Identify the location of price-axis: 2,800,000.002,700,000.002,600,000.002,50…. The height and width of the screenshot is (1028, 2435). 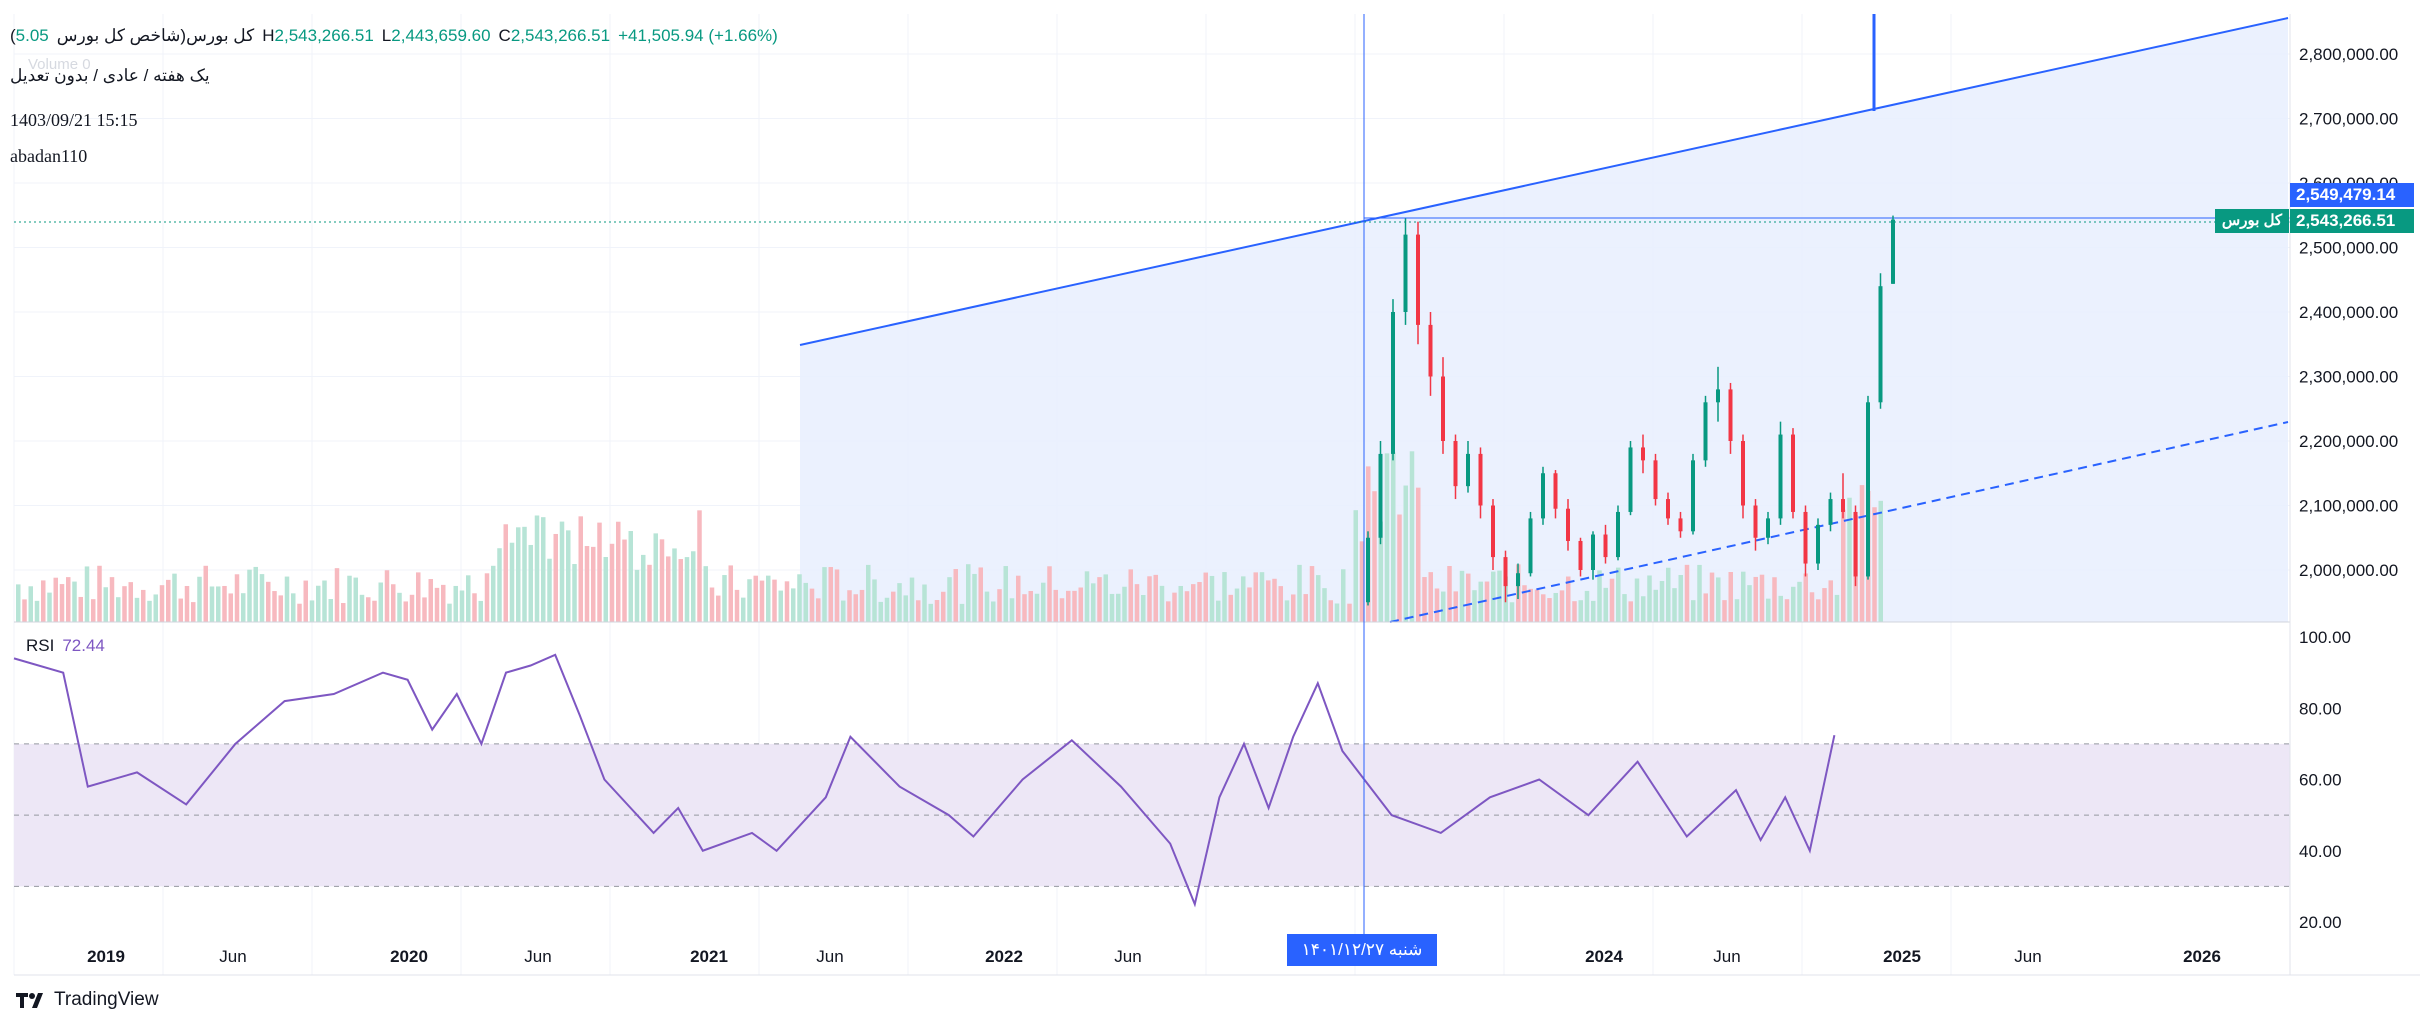
(2348, 312).